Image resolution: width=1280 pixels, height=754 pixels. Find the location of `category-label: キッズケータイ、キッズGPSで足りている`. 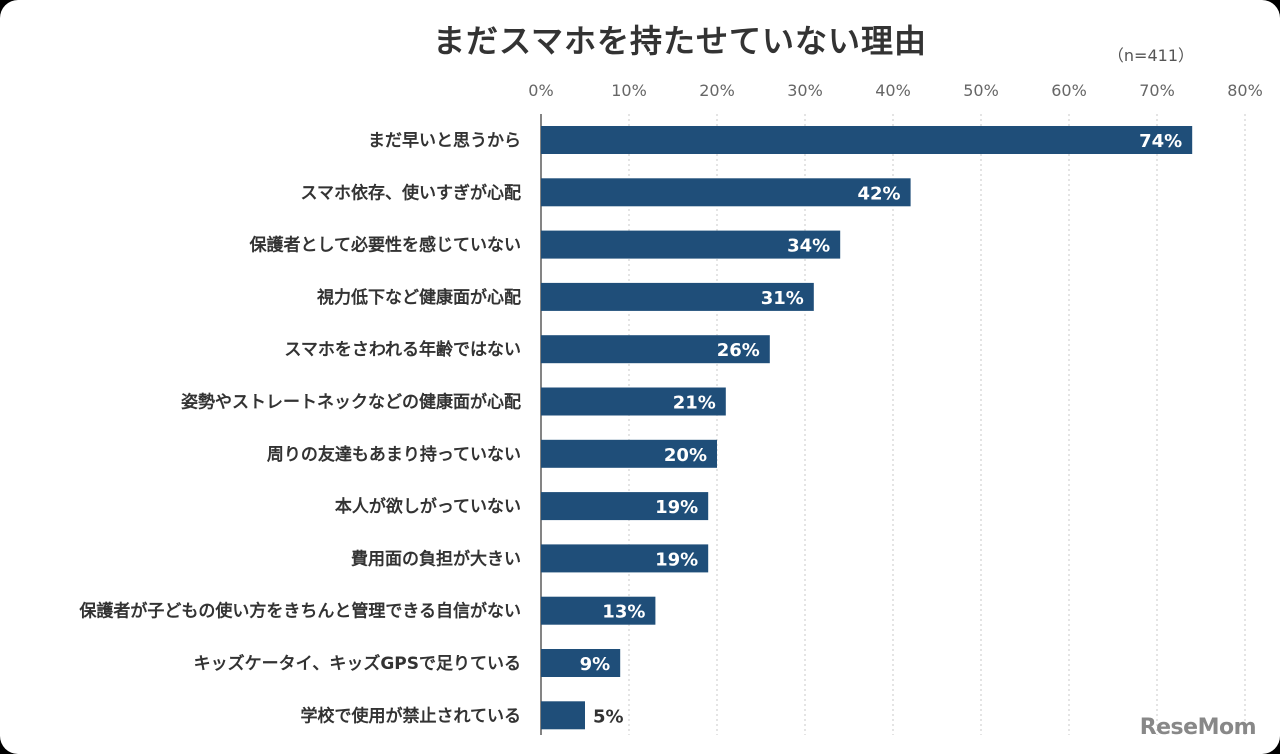

category-label: キッズケータイ、キッズGPSで足りている is located at coordinates (357, 663).